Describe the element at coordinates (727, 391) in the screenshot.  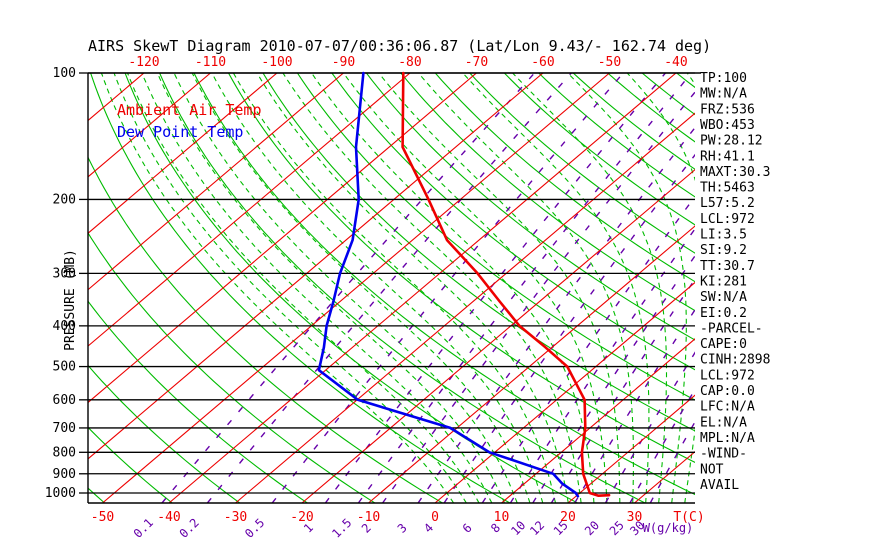
I see `stats-line: CAP:0.0` at that location.